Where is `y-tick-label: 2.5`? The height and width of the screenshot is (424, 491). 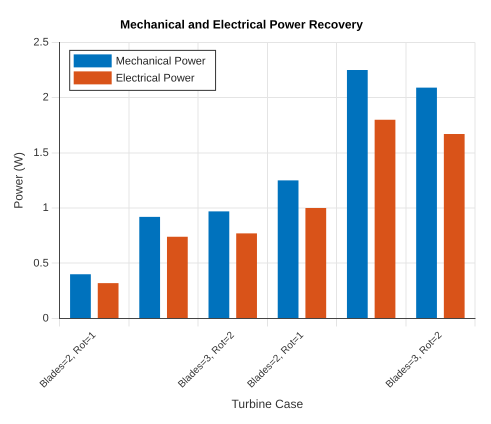
y-tick-label: 2.5 is located at coordinates (41, 42).